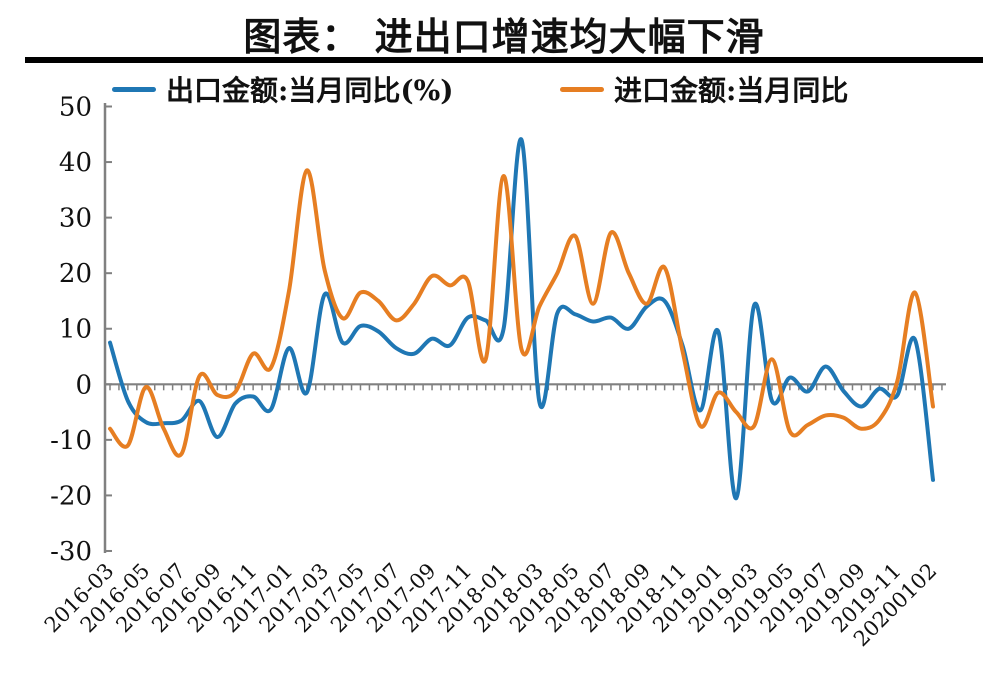 This screenshot has width=1008, height=676. What do you see at coordinates (75, 108) in the screenshot?
I see `y-tick-label: 50` at bounding box center [75, 108].